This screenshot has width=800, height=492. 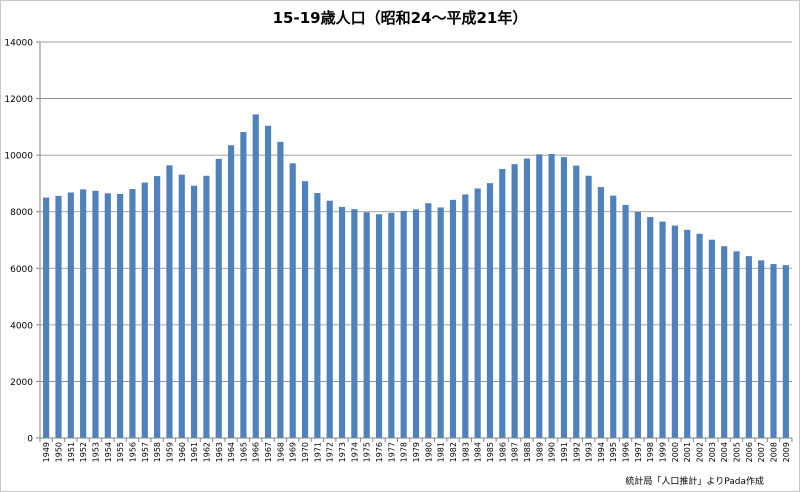 I want to click on x-tick-label: 1960, so click(x=182, y=452).